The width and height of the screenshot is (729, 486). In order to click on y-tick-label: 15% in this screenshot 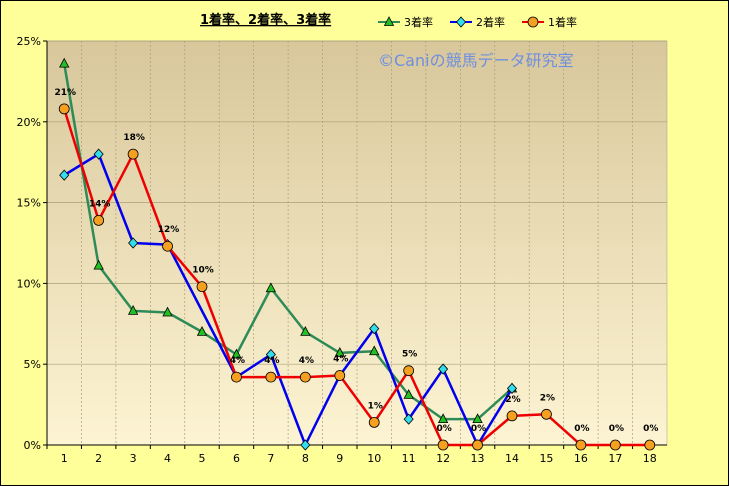, I will do `click(29, 203)`.